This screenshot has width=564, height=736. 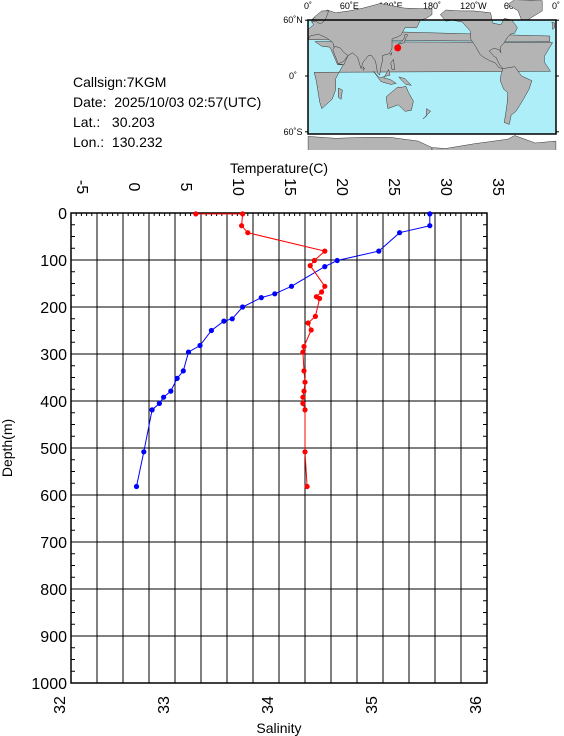 I want to click on salinity-tick-label: 32, so click(x=60, y=705).